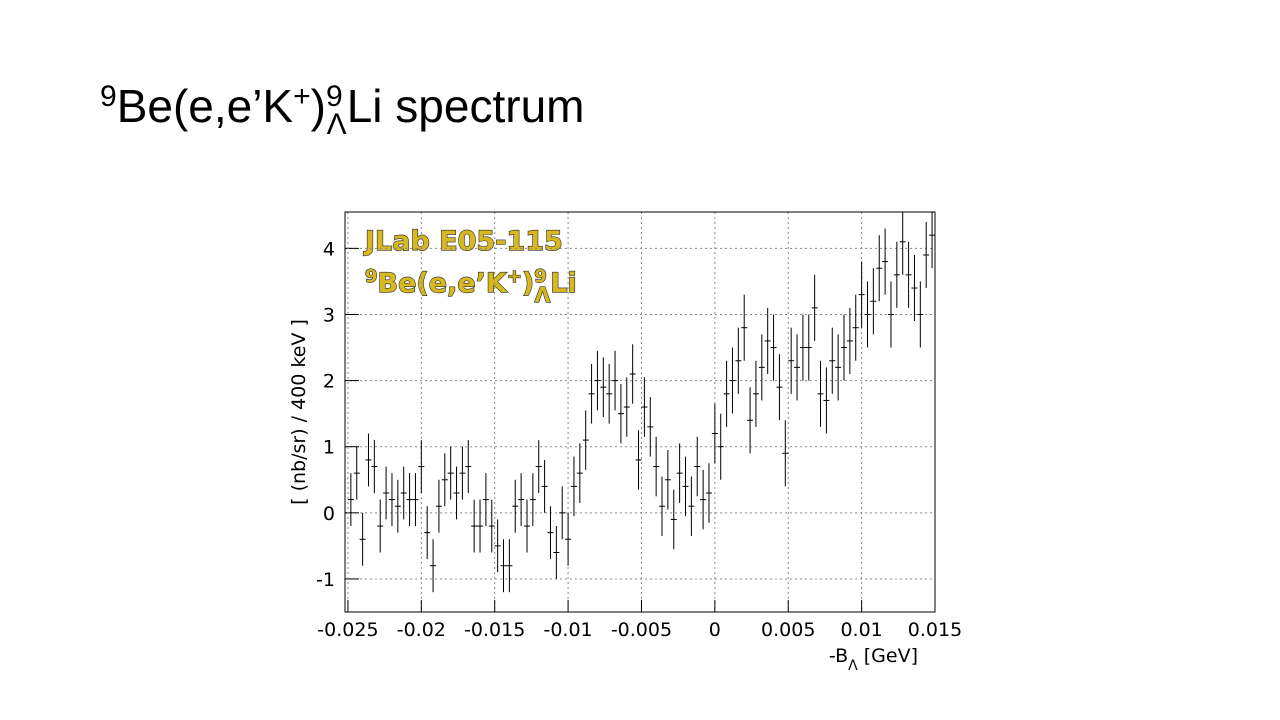 Image resolution: width=1280 pixels, height=720 pixels. I want to click on y-tick-label: 0, so click(329, 514).